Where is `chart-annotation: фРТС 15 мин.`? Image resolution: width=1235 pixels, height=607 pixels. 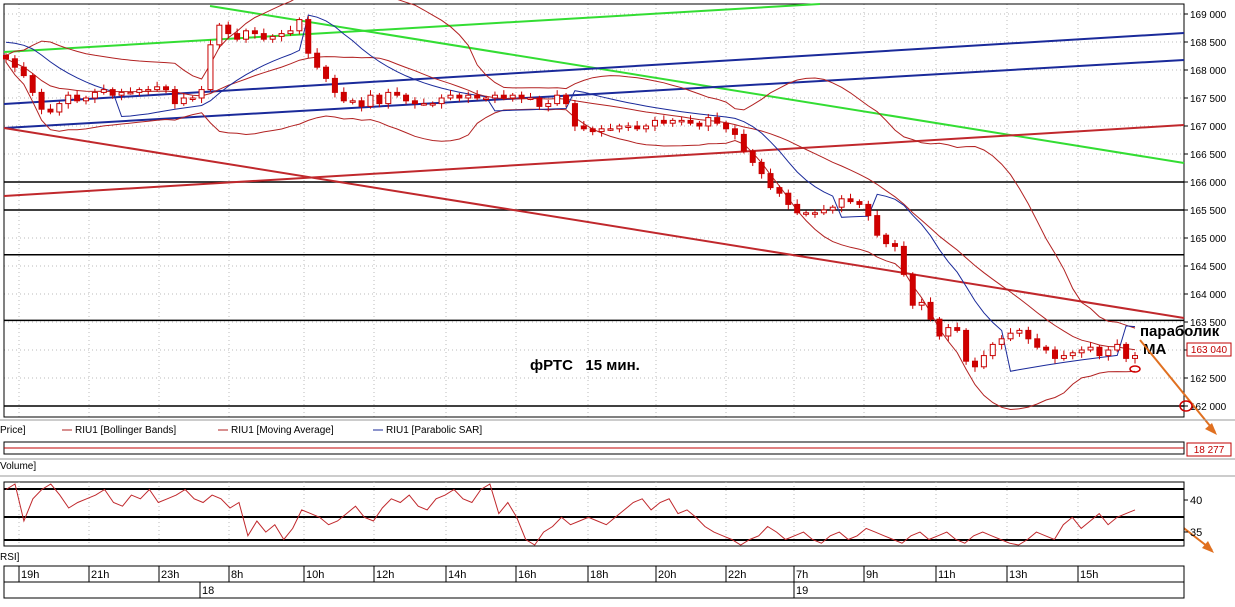
chart-annotation: фРТС 15 мин. is located at coordinates (585, 365).